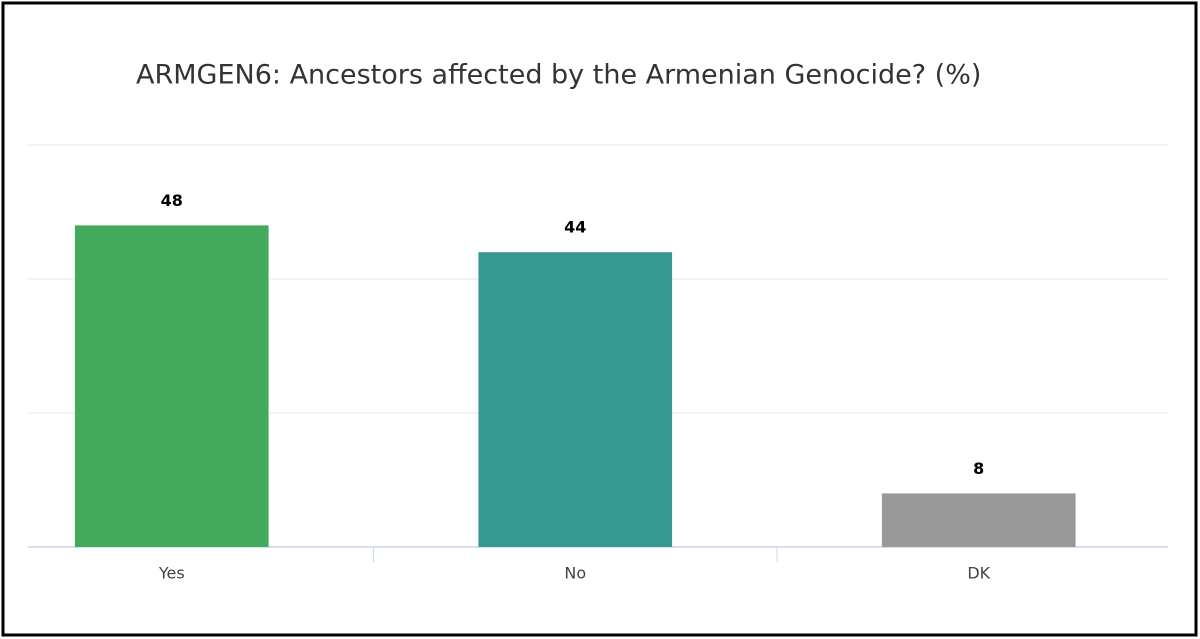 The height and width of the screenshot is (639, 1200). What do you see at coordinates (575, 573) in the screenshot?
I see `x-tick-label: No` at bounding box center [575, 573].